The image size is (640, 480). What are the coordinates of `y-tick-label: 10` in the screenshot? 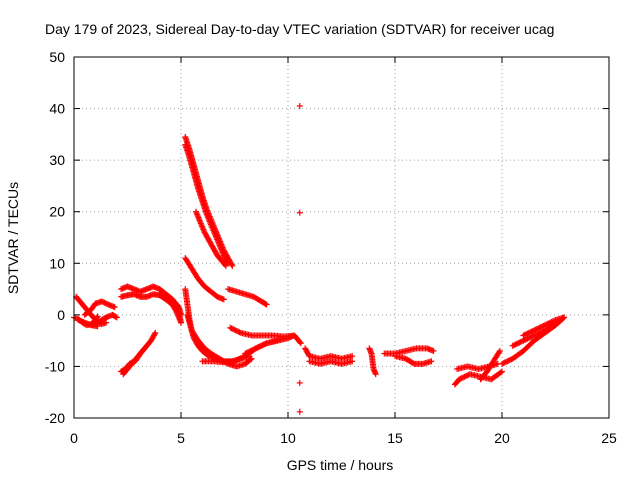 It's located at (57, 263).